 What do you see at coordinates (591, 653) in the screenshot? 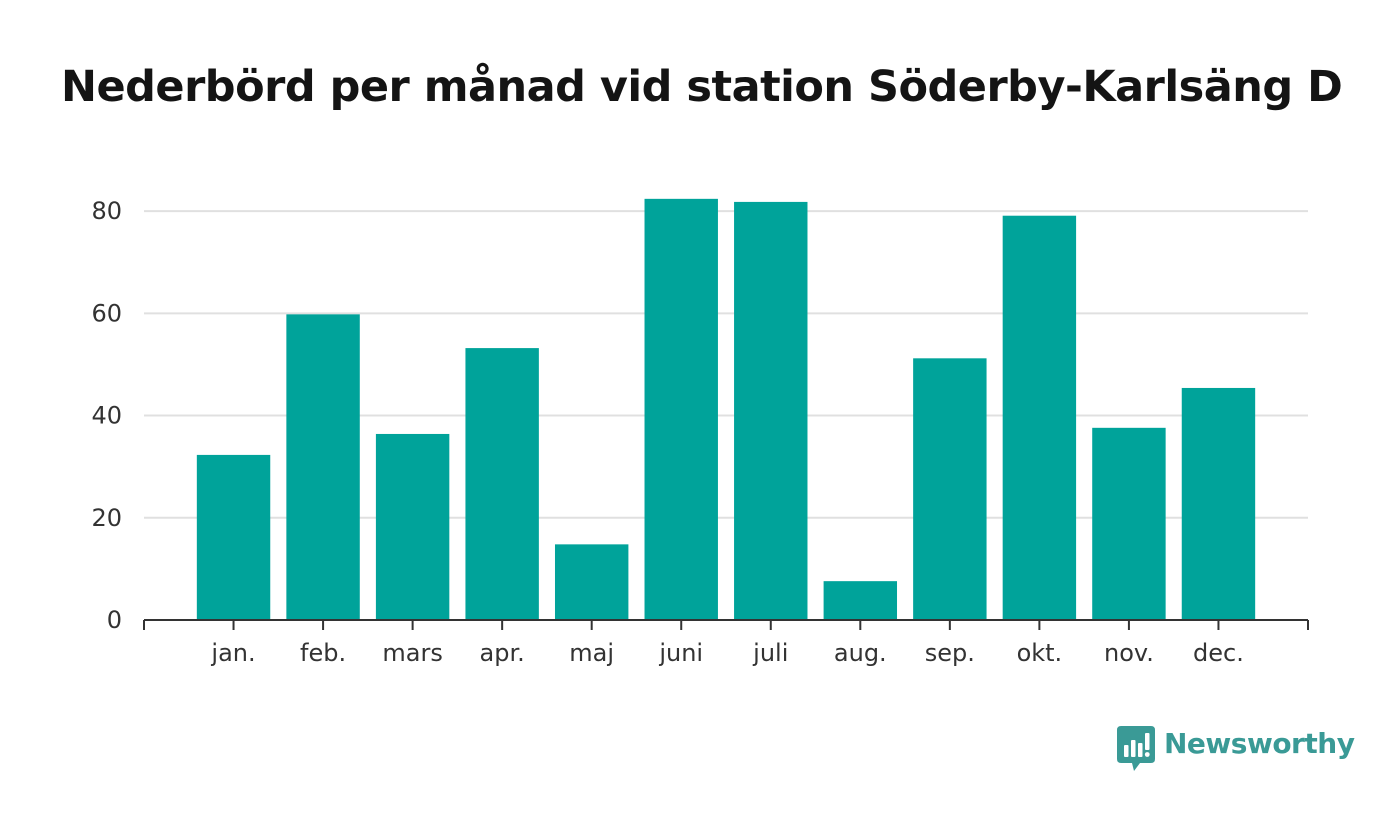
I see `x-tick-label: maj` at bounding box center [591, 653].